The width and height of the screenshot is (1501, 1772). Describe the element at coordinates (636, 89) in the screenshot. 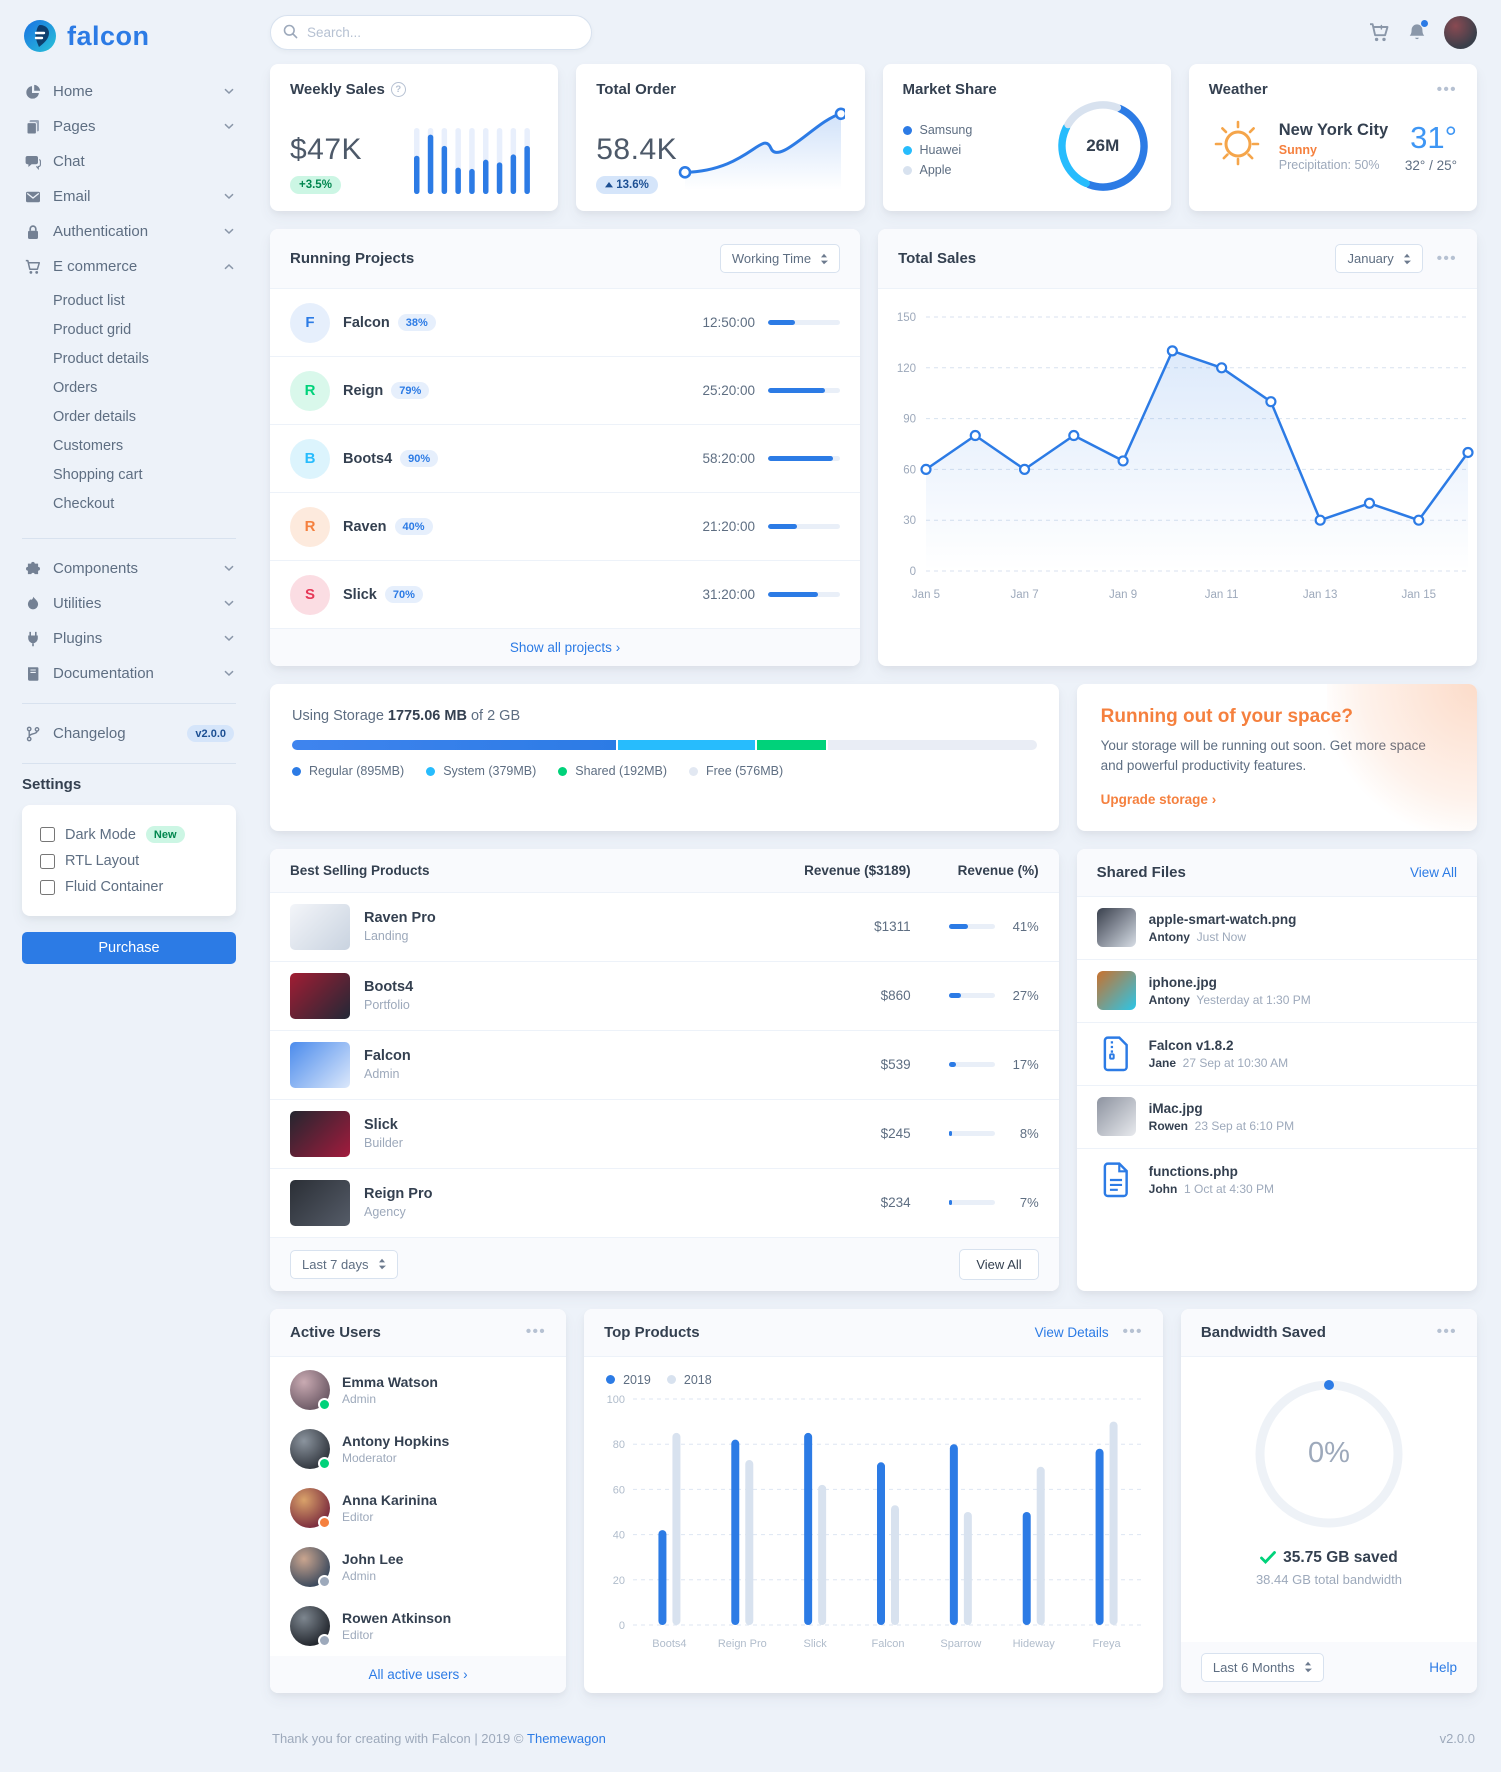

I see `total-order-title: Total Order` at that location.